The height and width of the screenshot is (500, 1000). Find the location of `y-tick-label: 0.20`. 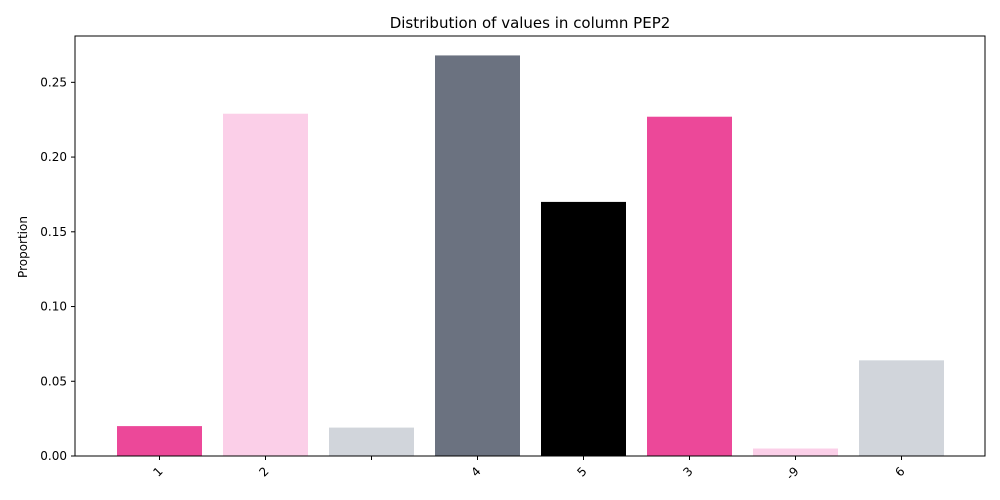

y-tick-label: 0.20 is located at coordinates (53, 157).